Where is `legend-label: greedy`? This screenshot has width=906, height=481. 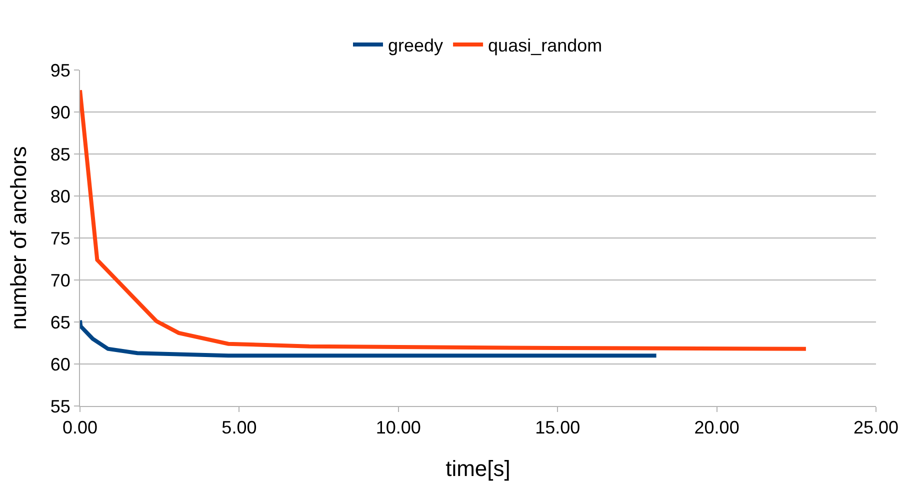
legend-label: greedy is located at coordinates (416, 46).